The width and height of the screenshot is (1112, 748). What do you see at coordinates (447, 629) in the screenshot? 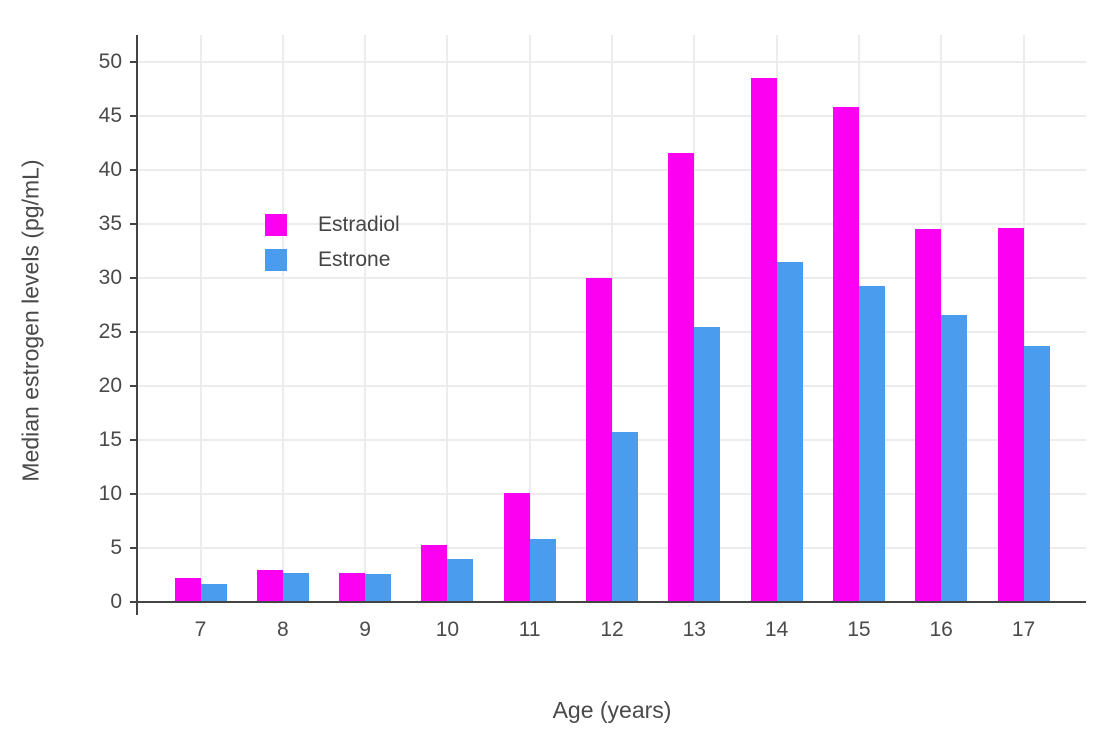
I see `x-tick-label: 10` at bounding box center [447, 629].